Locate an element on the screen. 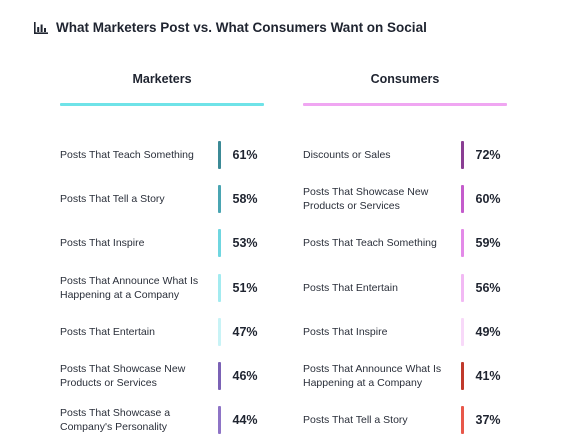 The width and height of the screenshot is (565, 446). marketers-value-label: 46% is located at coordinates (245, 376).